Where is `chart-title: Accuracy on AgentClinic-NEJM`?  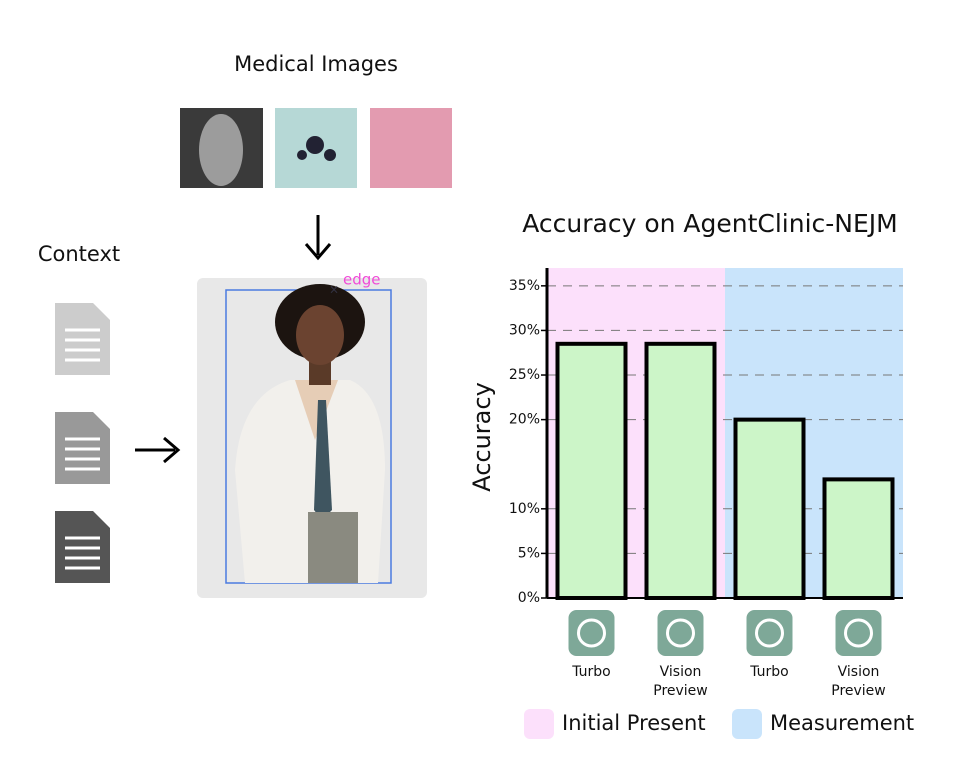 chart-title: Accuracy on AgentClinic-NEJM is located at coordinates (710, 223).